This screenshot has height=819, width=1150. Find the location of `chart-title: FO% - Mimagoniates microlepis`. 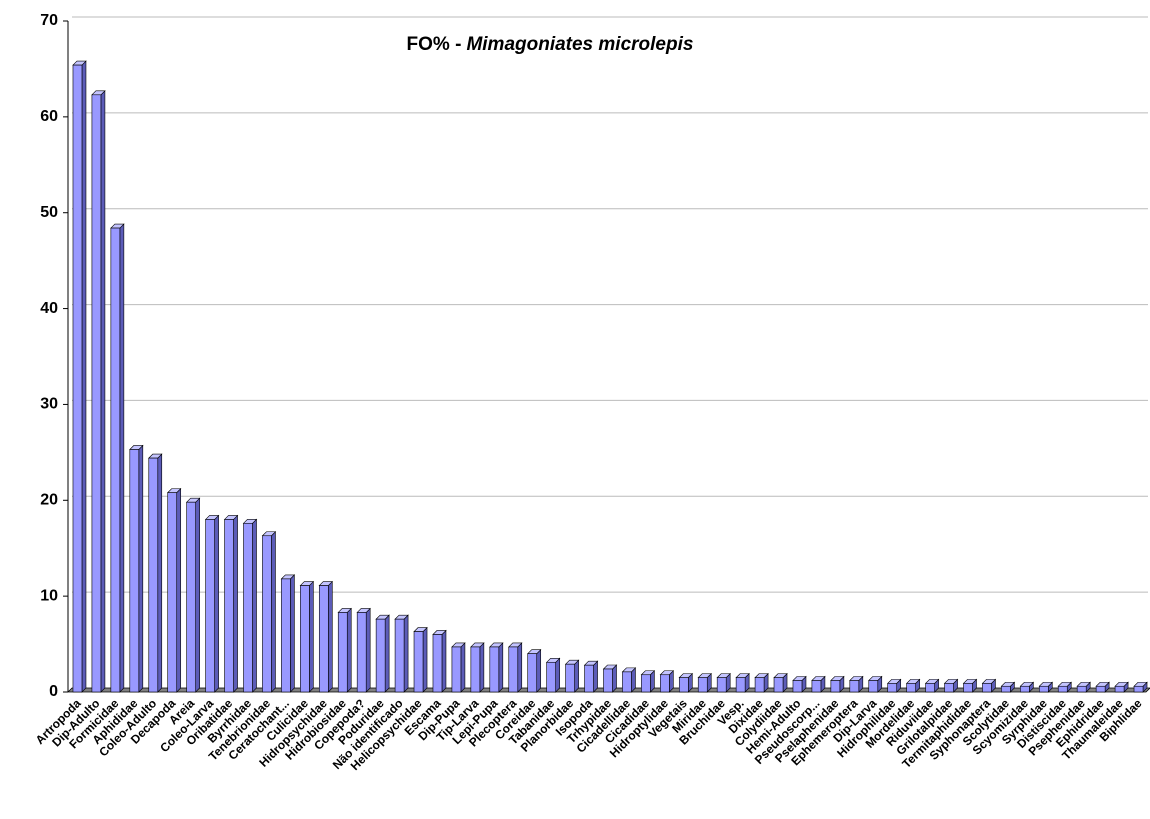

chart-title: FO% - Mimagoniates microlepis is located at coordinates (550, 44).